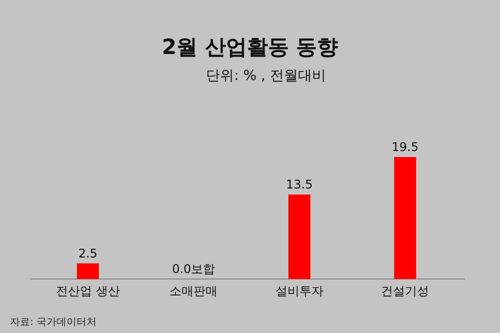 The width and height of the screenshot is (500, 333). Describe the element at coordinates (299, 185) in the screenshot. I see `data-label: 13.5` at that location.